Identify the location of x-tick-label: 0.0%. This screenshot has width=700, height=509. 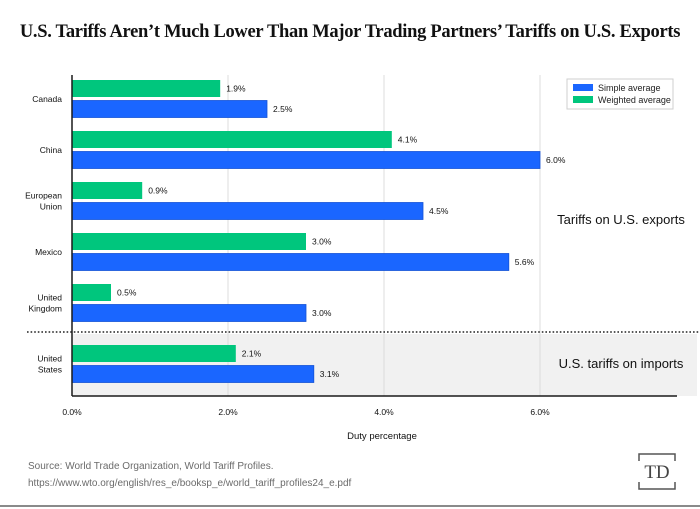
(72, 412).